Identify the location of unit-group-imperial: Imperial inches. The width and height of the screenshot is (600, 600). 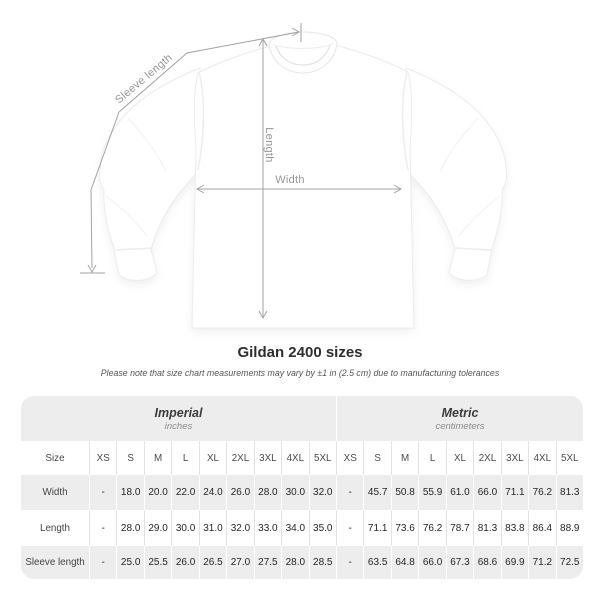
(178, 418).